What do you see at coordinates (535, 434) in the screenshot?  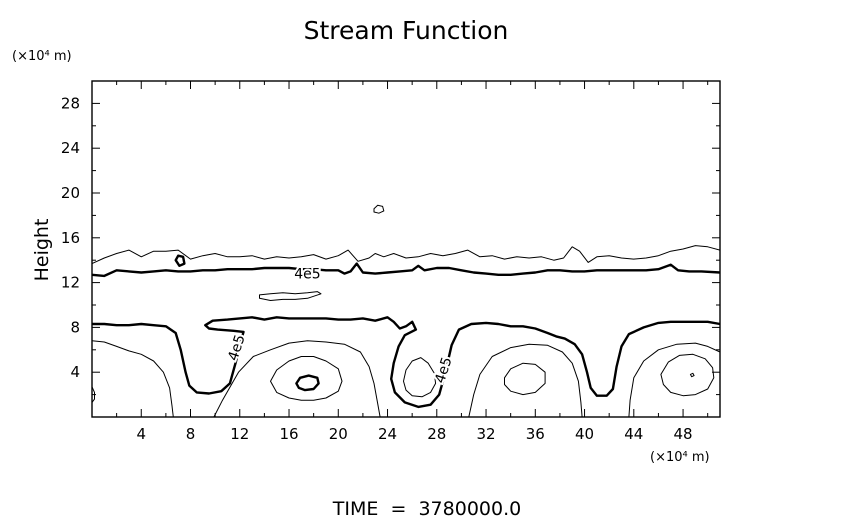 I see `x-tick-label: 36` at bounding box center [535, 434].